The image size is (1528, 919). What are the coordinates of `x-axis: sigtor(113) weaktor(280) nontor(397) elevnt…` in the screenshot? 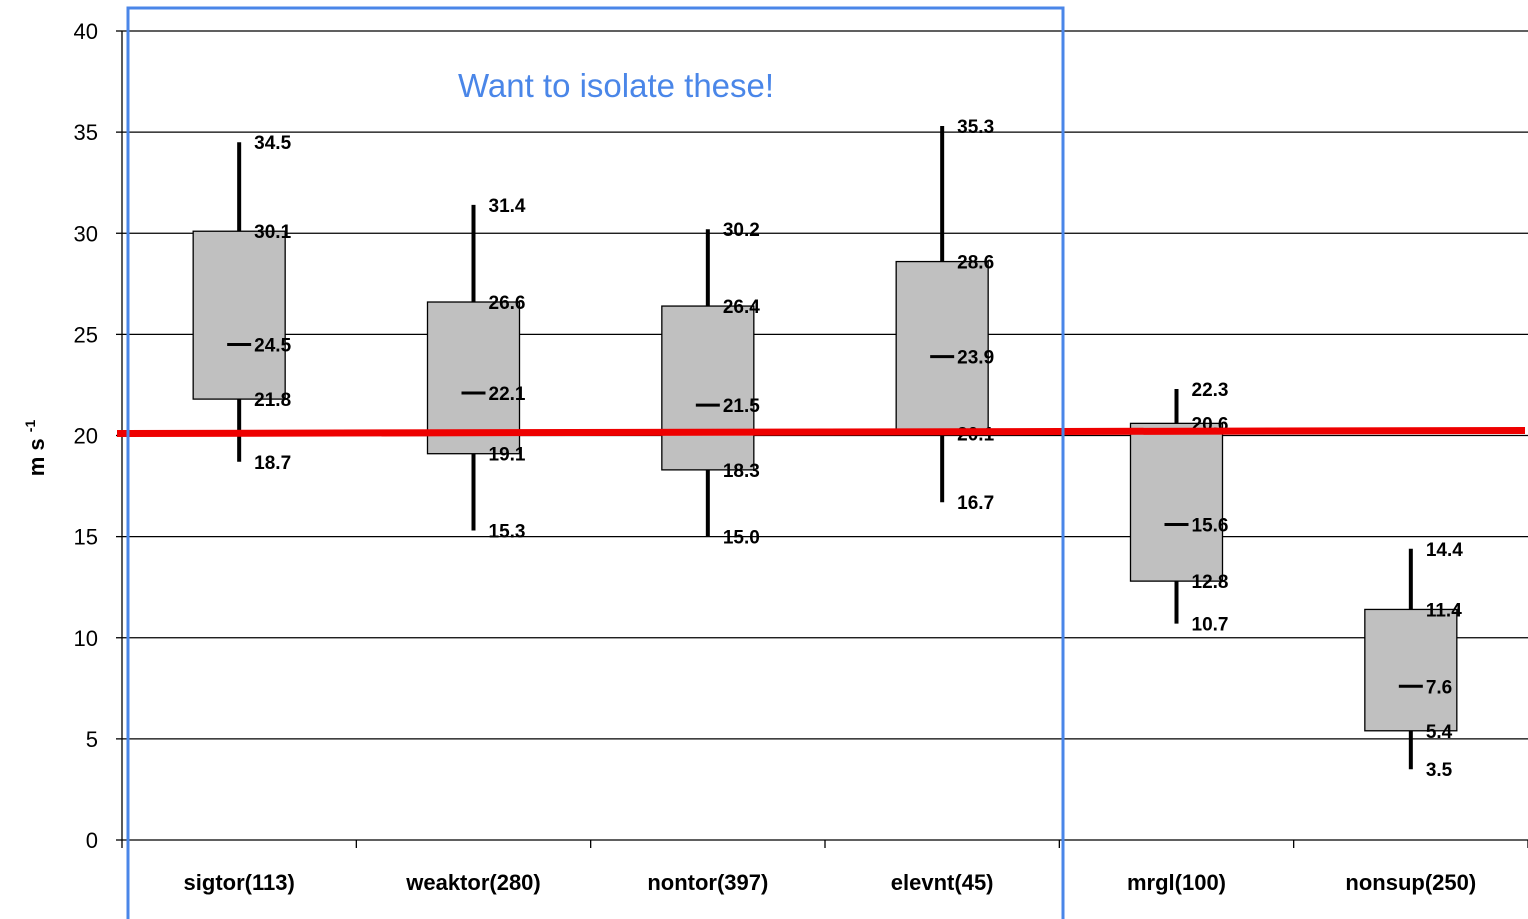 It's located at (824, 867).